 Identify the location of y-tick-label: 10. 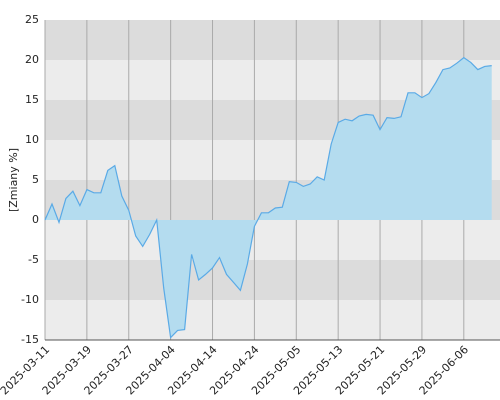
(32, 139).